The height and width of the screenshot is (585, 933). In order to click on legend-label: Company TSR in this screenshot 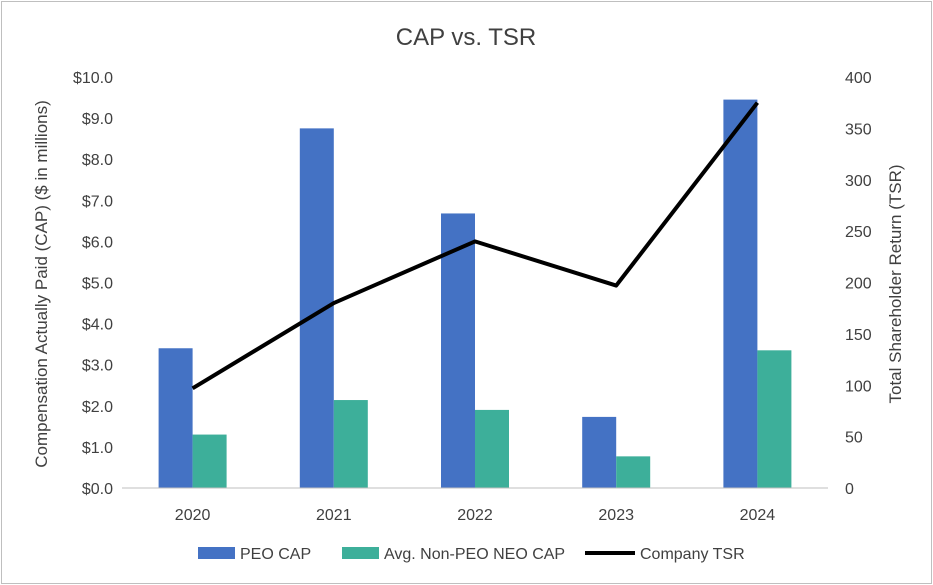, I will do `click(692, 554)`.